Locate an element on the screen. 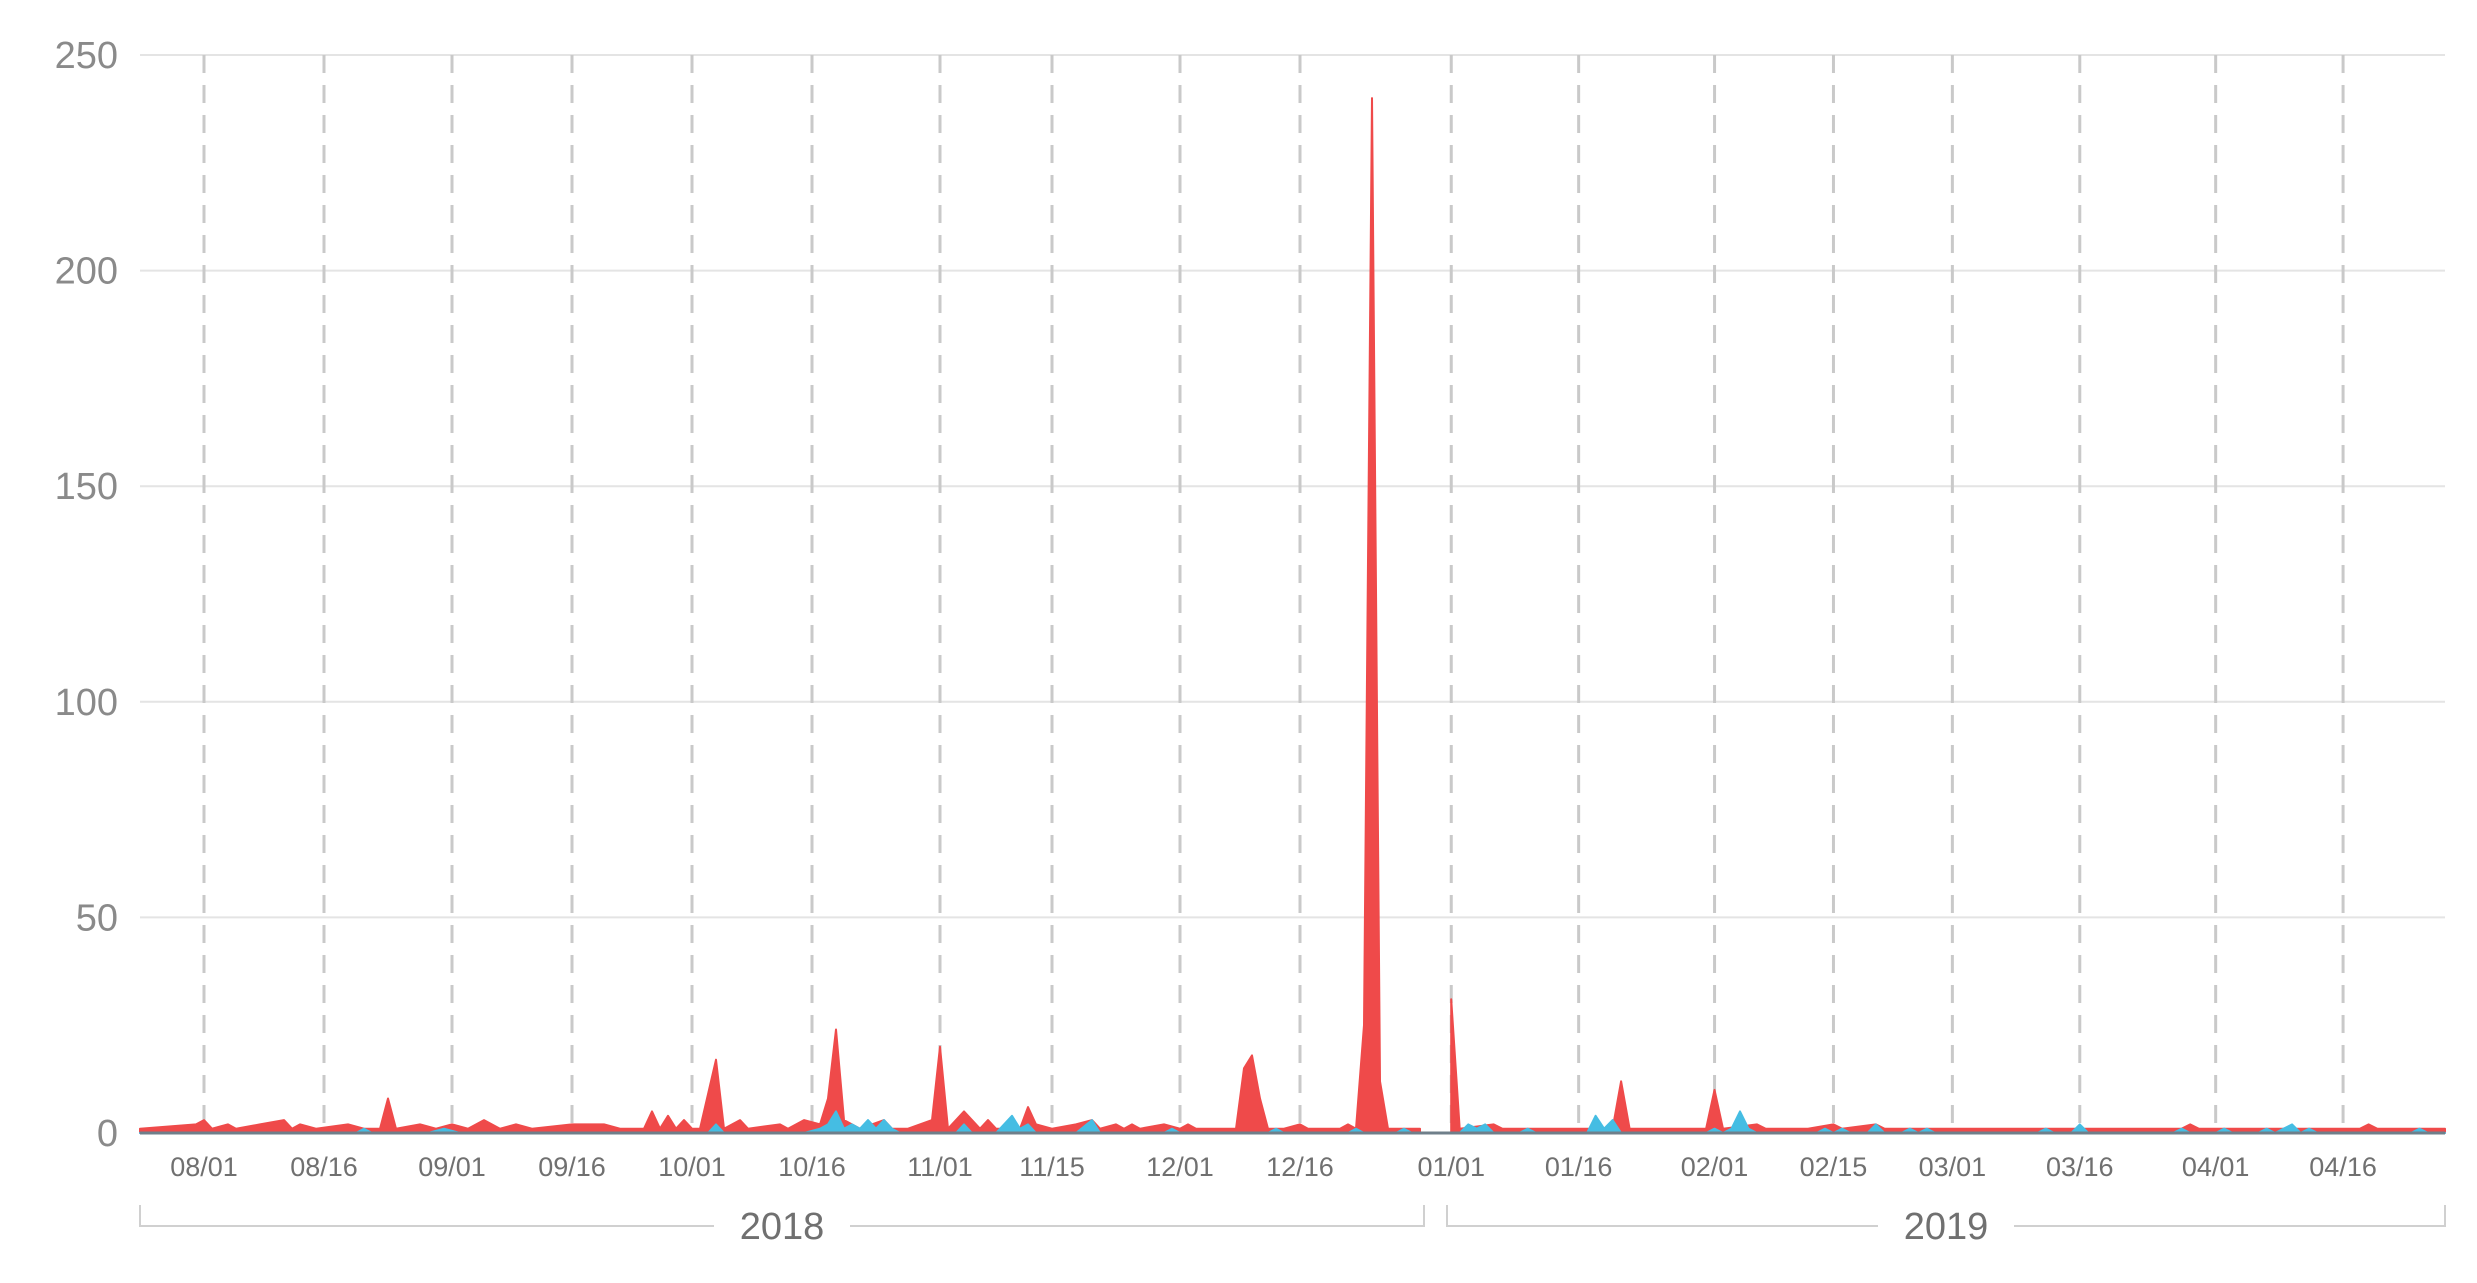  x-tick-label: 01/01 is located at coordinates (1451, 1167).